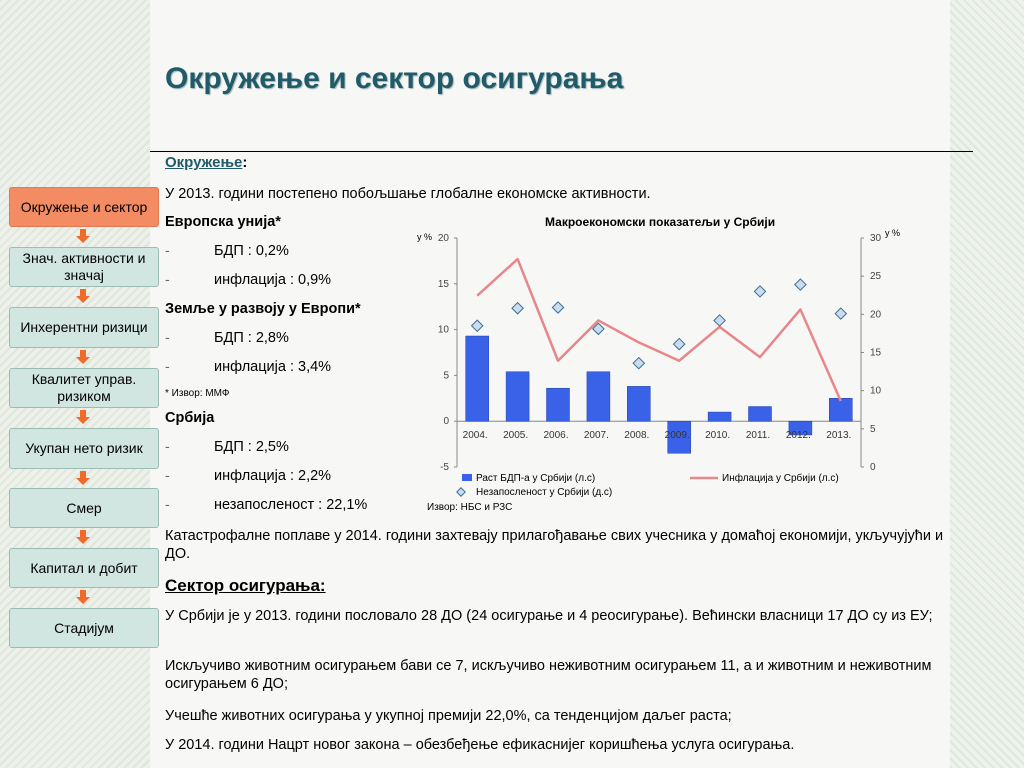 This screenshot has width=1024, height=768. I want to click on nav-item-net-risk: Укупан нето ризик, so click(84, 448).